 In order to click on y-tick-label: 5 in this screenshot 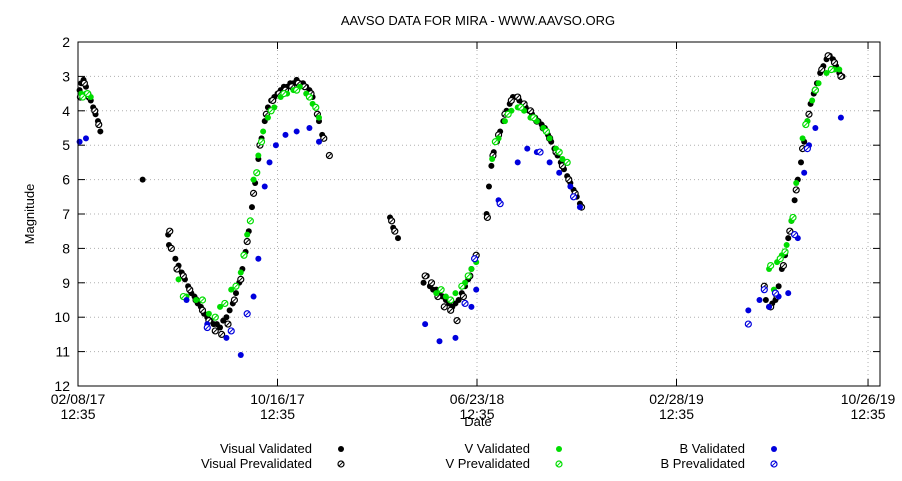, I will do `click(66, 145)`.